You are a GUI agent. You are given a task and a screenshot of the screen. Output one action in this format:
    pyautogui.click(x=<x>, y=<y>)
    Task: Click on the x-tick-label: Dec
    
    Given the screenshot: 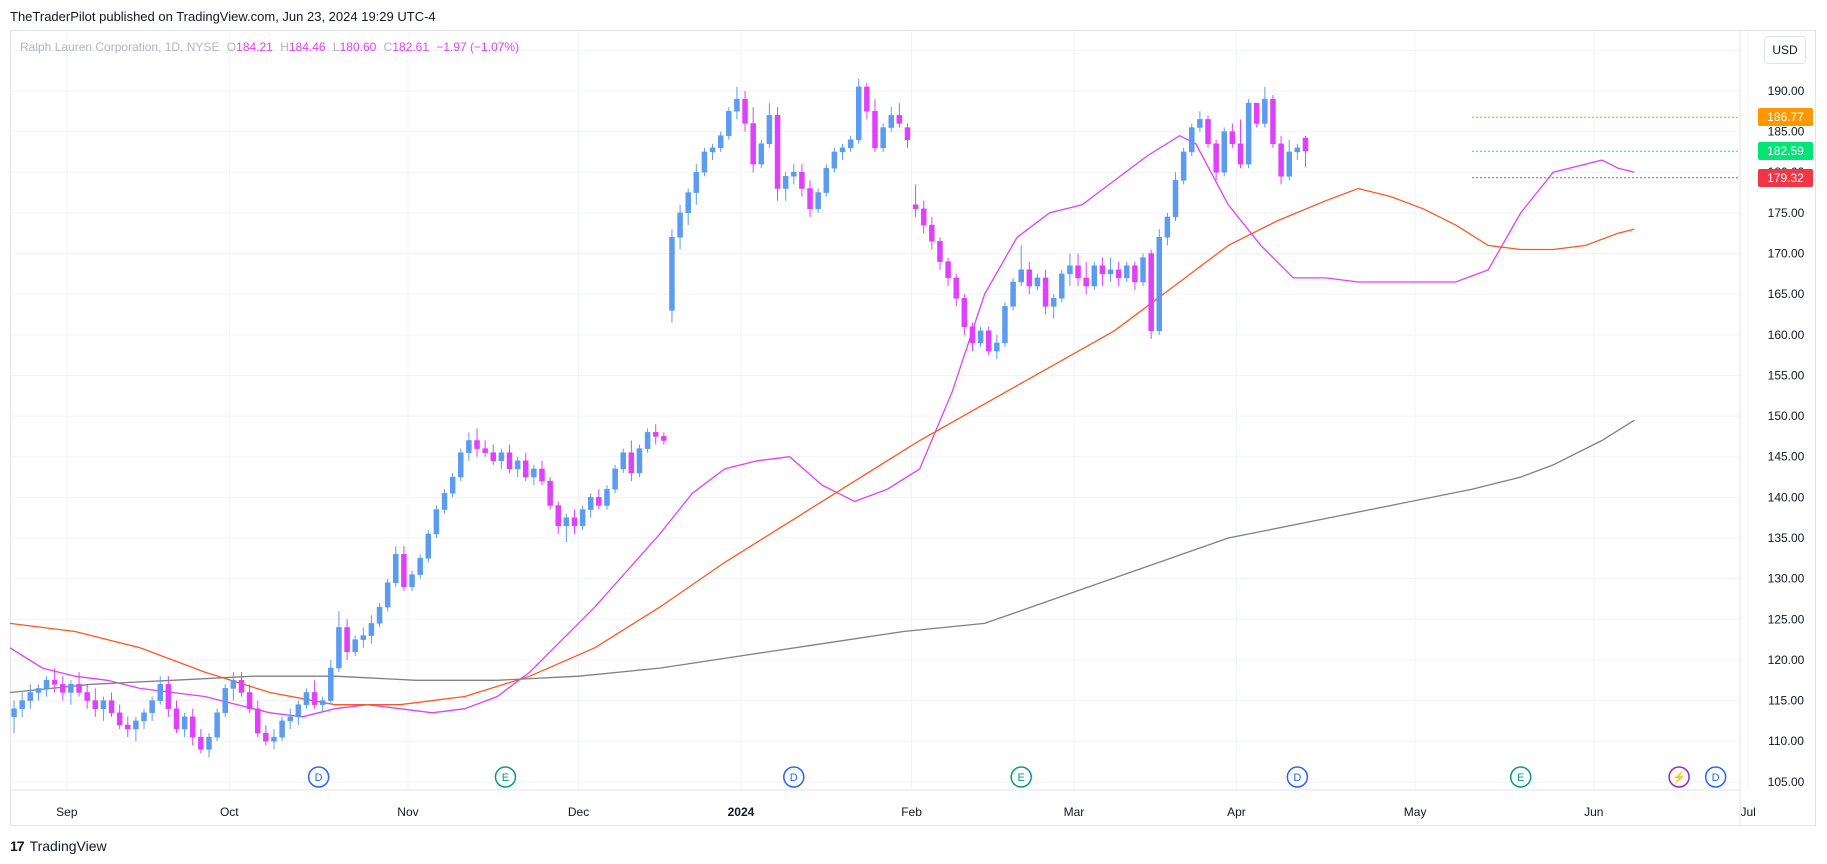 What is the action you would take?
    pyautogui.click(x=578, y=812)
    